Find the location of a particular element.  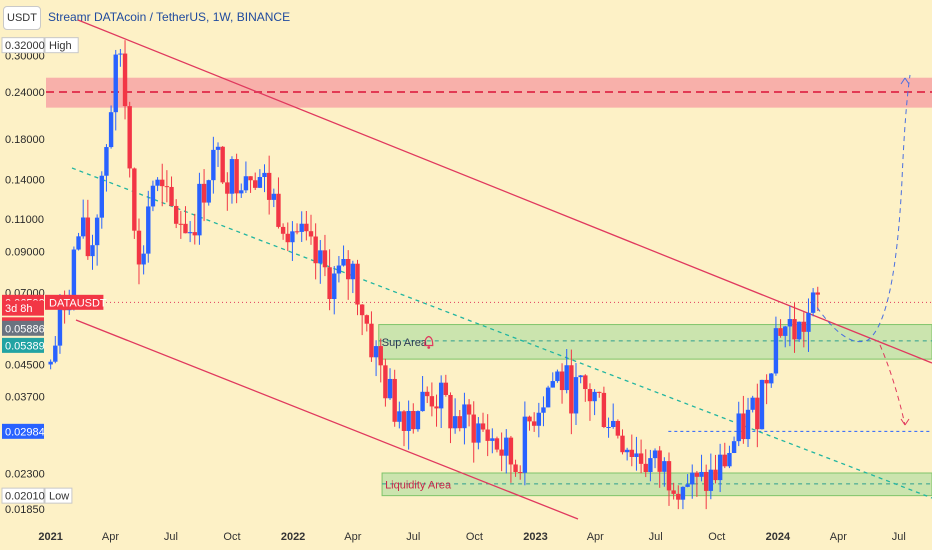

projection-down-path is located at coordinates (892, 385).